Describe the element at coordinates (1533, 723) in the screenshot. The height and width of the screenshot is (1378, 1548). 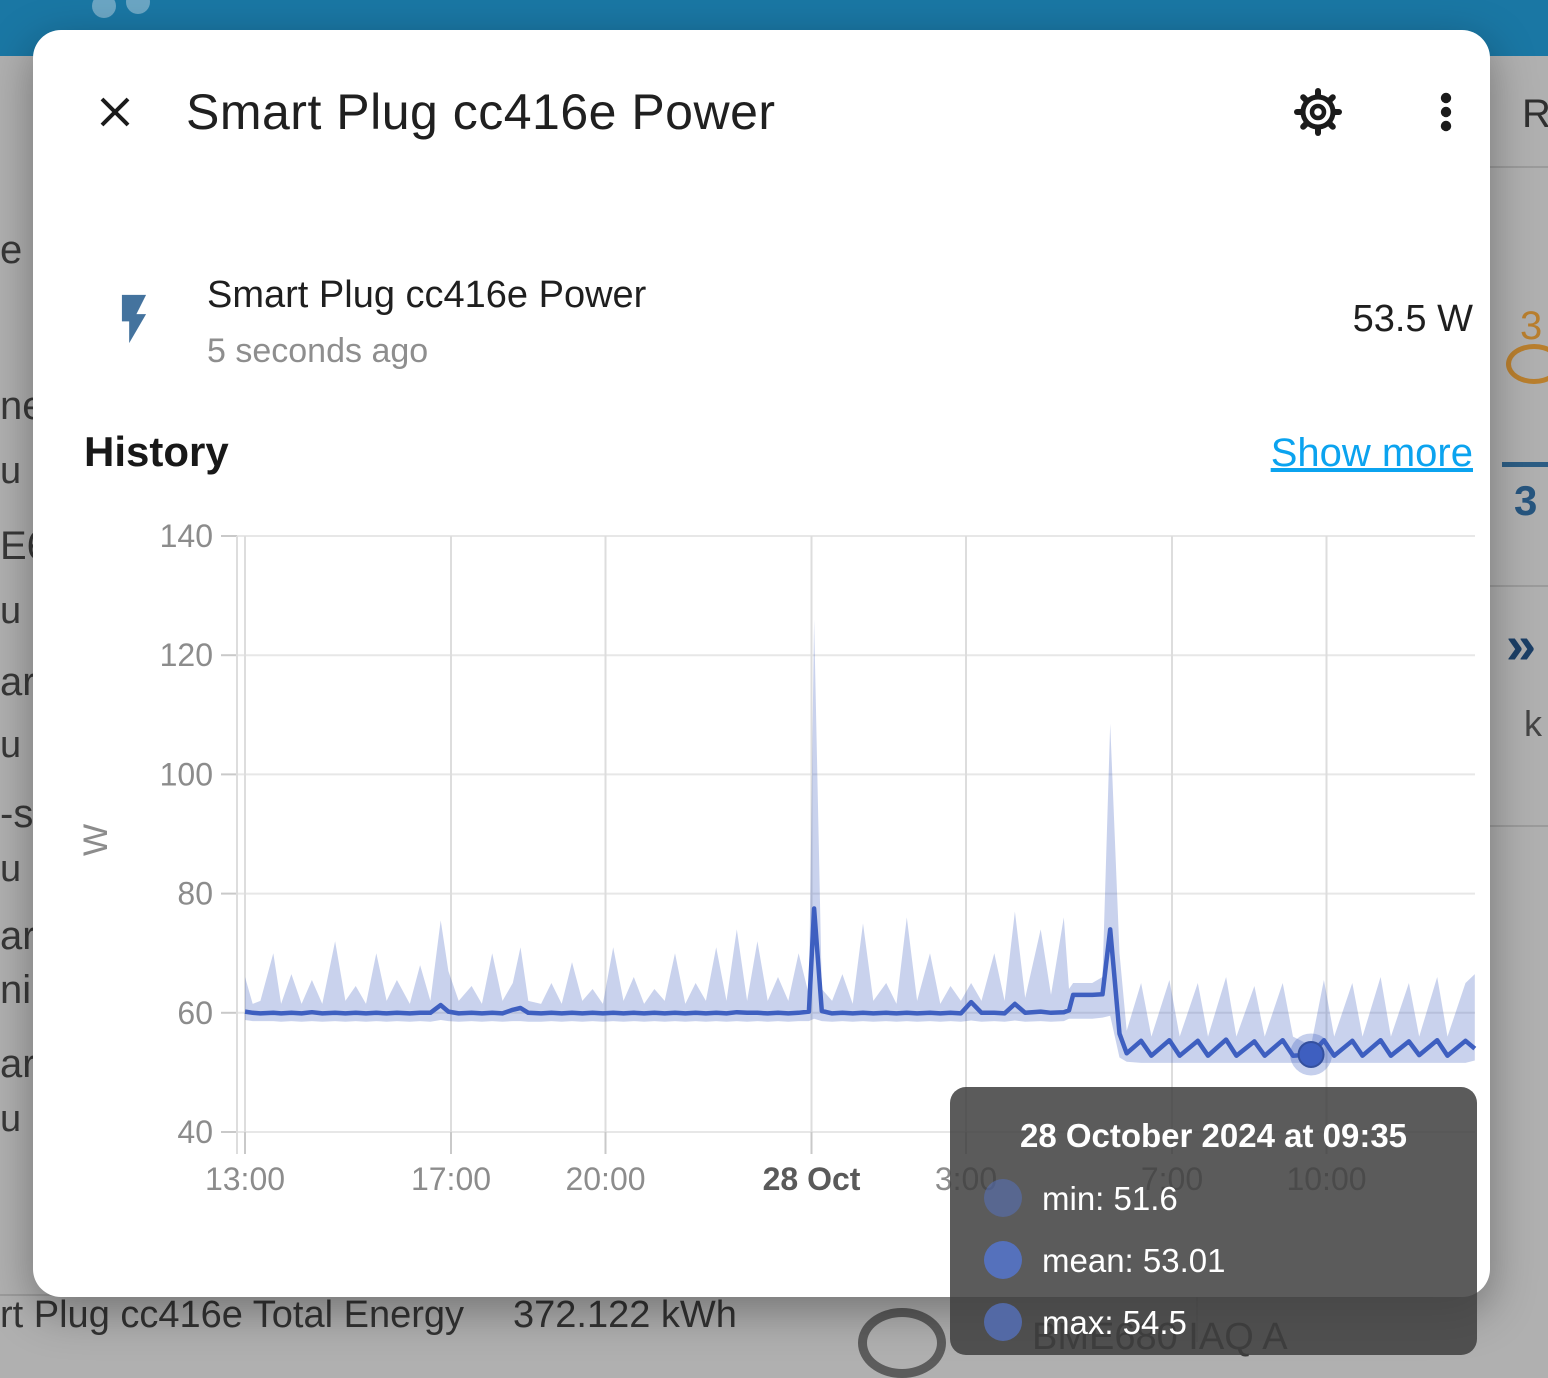
I see `bg-fragment: k` at that location.